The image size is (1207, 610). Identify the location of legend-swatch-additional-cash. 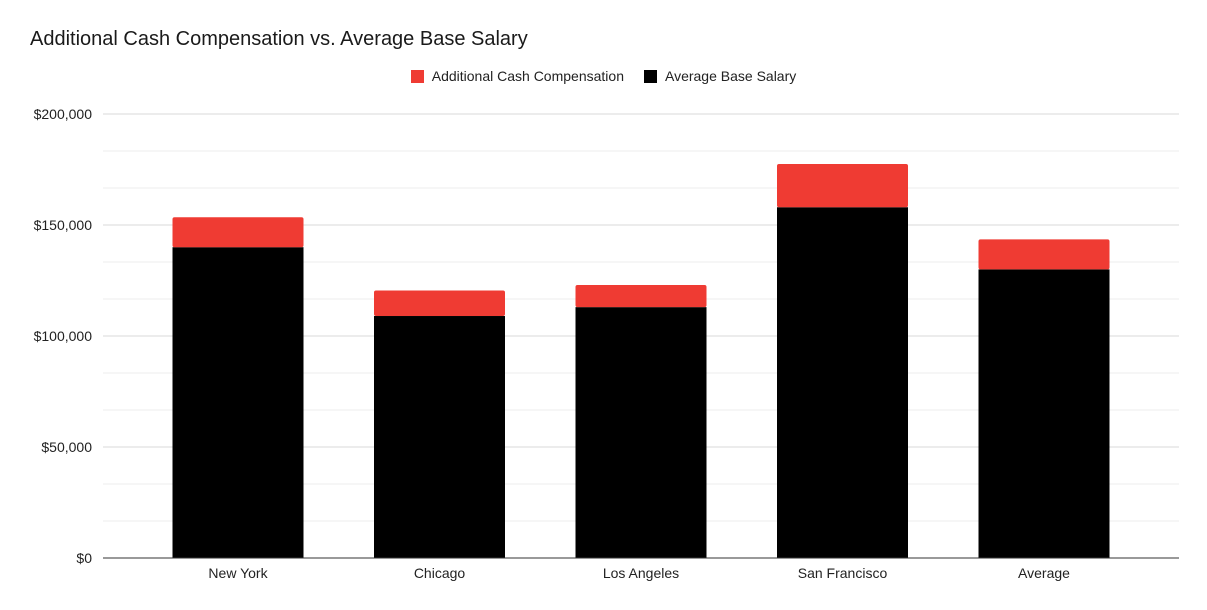
(417, 76).